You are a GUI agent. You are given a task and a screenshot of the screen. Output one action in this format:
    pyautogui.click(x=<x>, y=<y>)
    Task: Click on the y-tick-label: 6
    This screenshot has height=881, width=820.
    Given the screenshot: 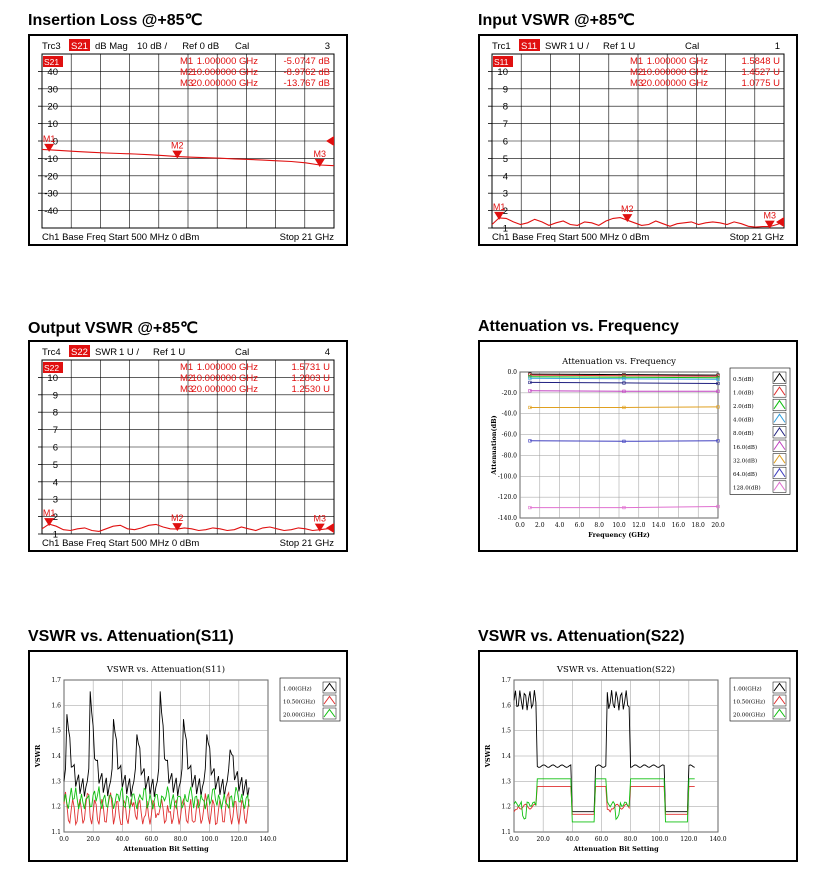 What is the action you would take?
    pyautogui.click(x=505, y=142)
    